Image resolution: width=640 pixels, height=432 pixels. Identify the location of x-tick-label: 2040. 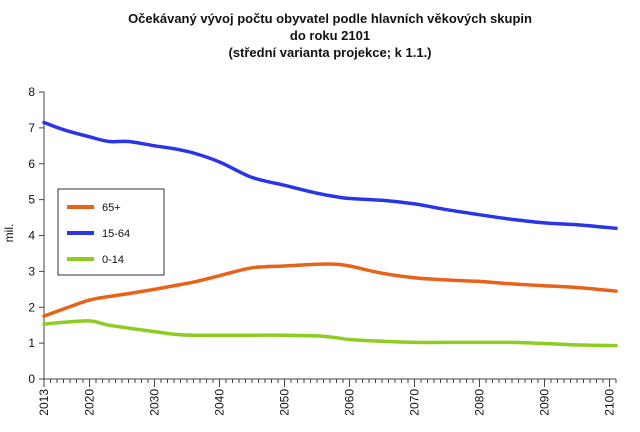
(220, 402).